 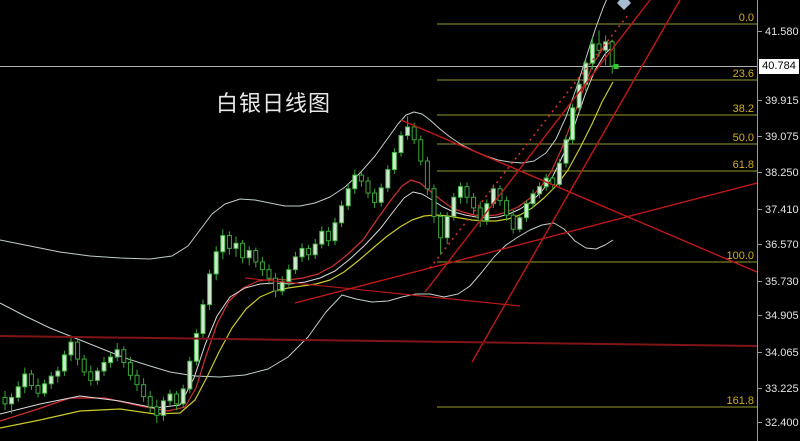 What do you see at coordinates (778, 389) in the screenshot?
I see `price-axis-label: 33.225` at bounding box center [778, 389].